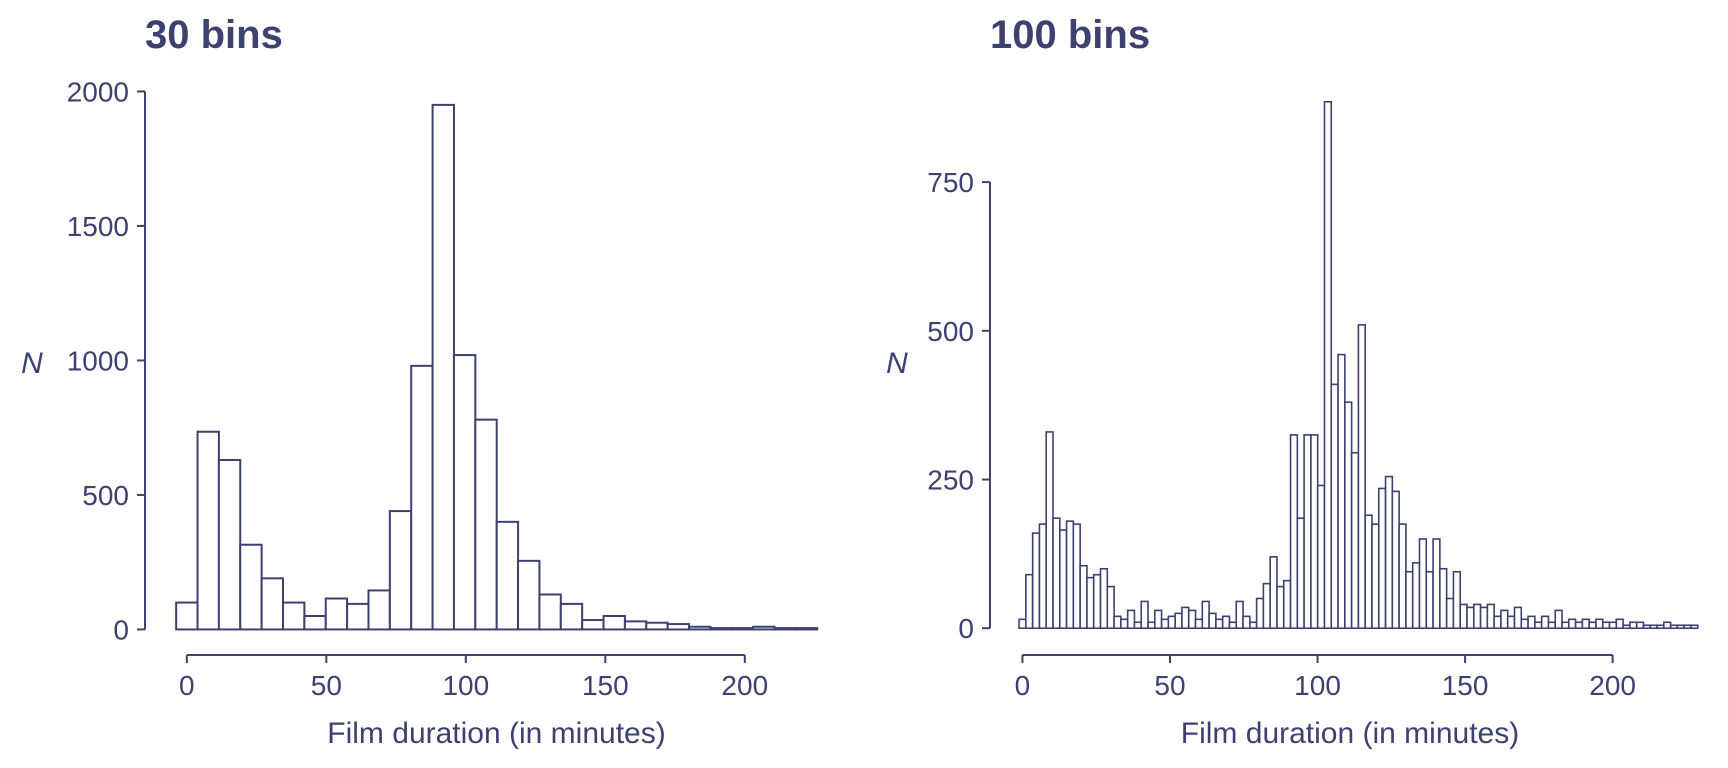 The image size is (1728, 768). What do you see at coordinates (950, 480) in the screenshot?
I see `y-tick-label: 250` at bounding box center [950, 480].